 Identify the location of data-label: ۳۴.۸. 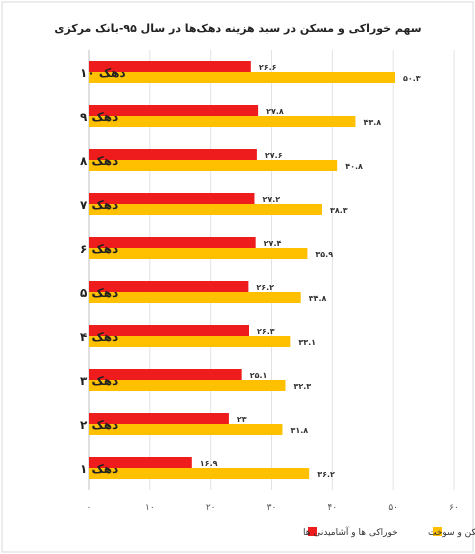
(318, 298).